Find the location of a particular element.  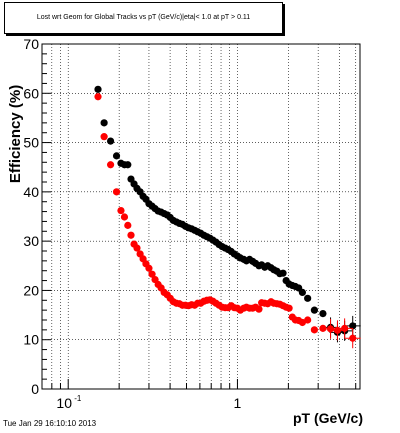

y-tick-label: 10 is located at coordinates (31, 340).